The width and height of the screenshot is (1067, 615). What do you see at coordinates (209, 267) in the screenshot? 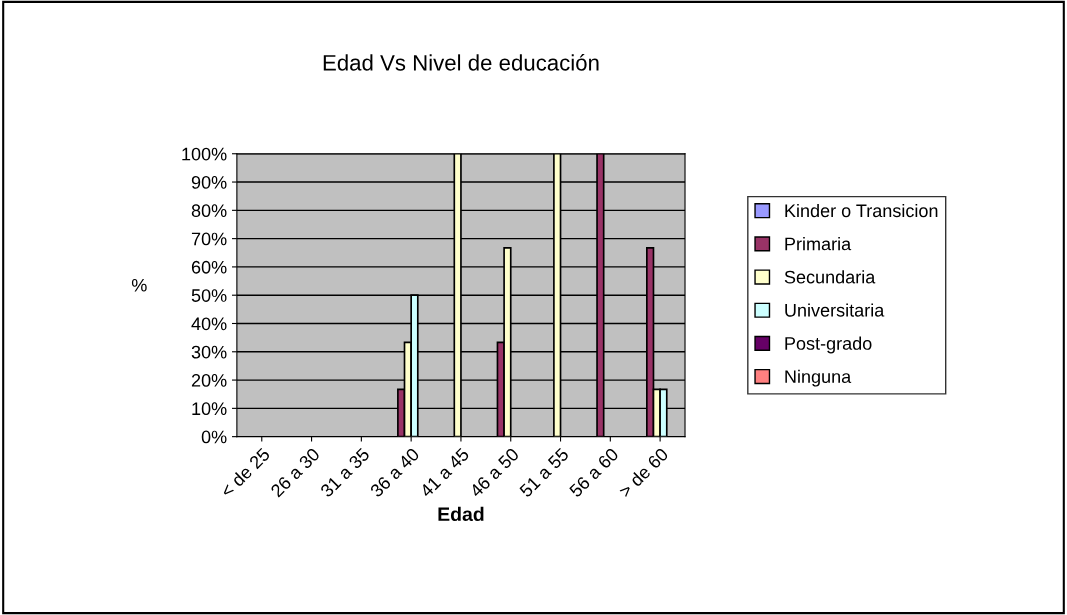
I see `y-tick-label: 60%` at bounding box center [209, 267].